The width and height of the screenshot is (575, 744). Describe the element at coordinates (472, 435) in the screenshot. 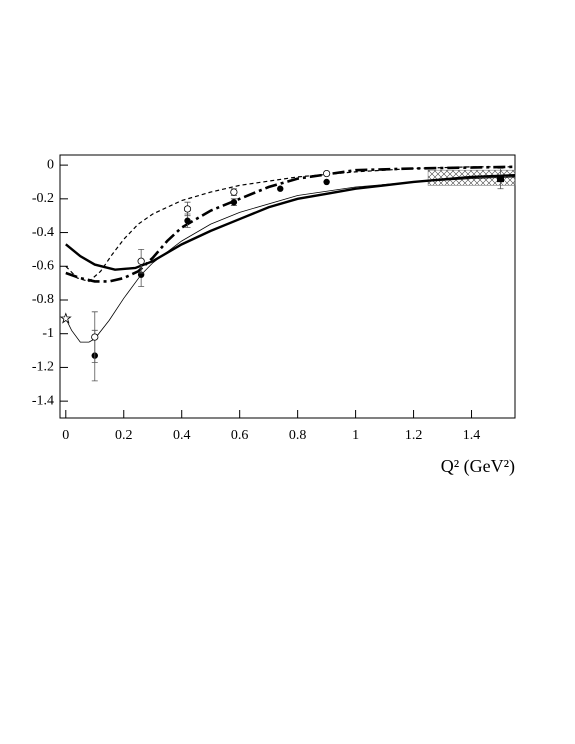

I see `x-tick-label: 1.4` at that location.